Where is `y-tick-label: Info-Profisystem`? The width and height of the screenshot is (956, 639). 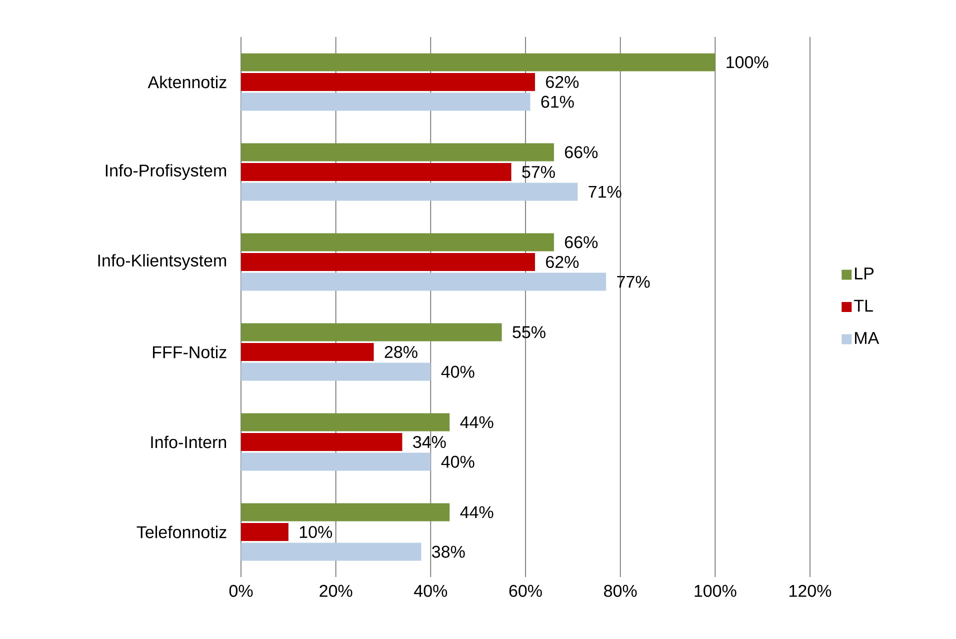 y-tick-label: Info-Profisystem is located at coordinates (166, 172).